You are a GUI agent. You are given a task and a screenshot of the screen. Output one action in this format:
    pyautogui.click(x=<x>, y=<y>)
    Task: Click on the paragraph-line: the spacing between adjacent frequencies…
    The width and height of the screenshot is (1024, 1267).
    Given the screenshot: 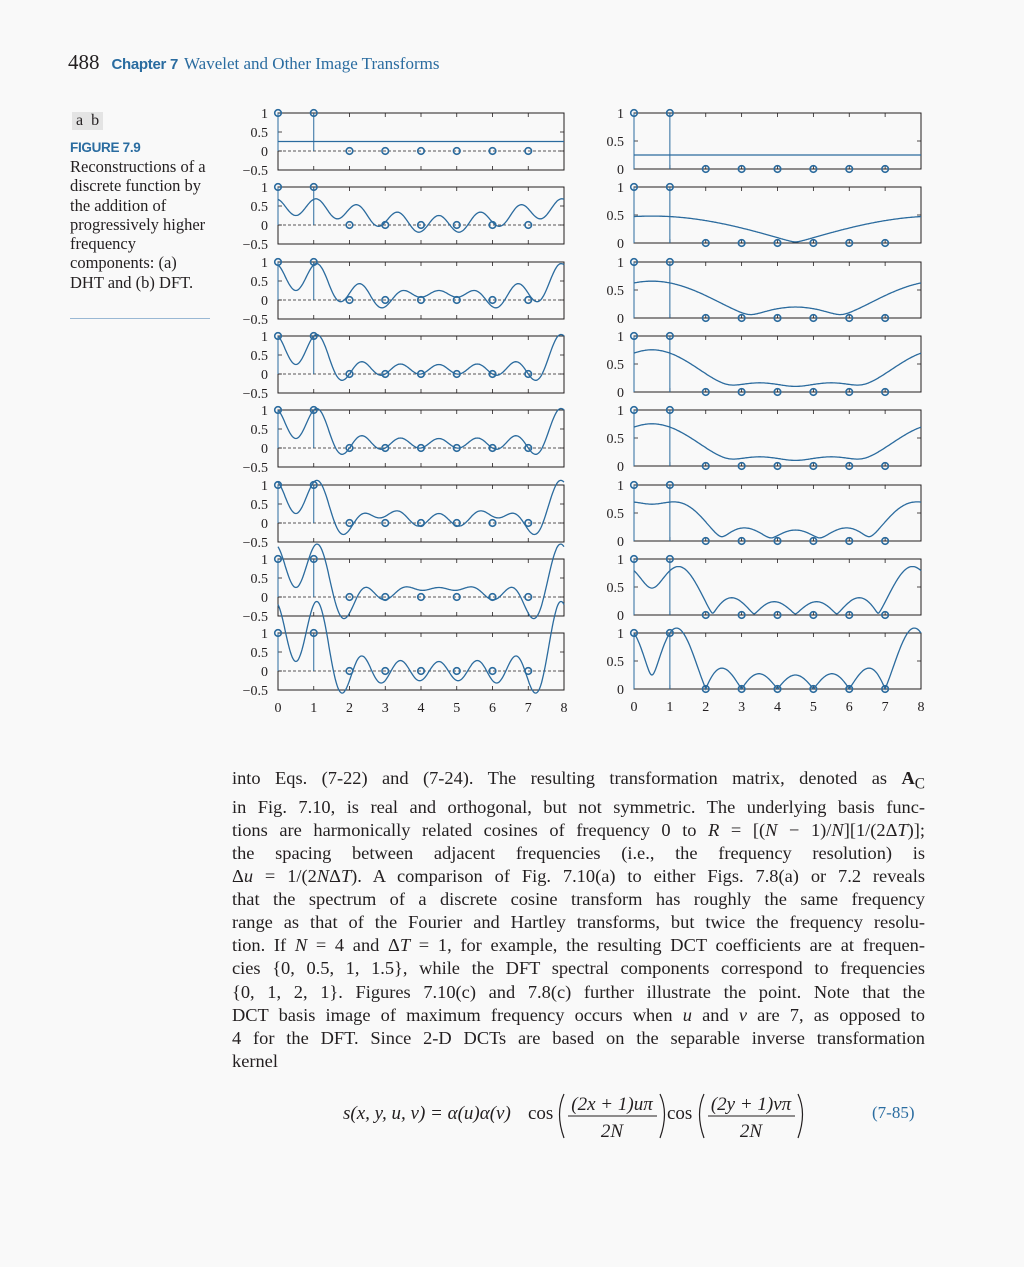 What is the action you would take?
    pyautogui.click(x=578, y=852)
    